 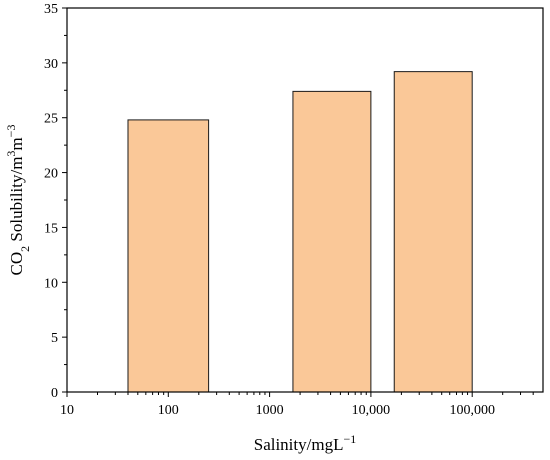 I want to click on x-tick-label: 100,000, so click(x=472, y=410).